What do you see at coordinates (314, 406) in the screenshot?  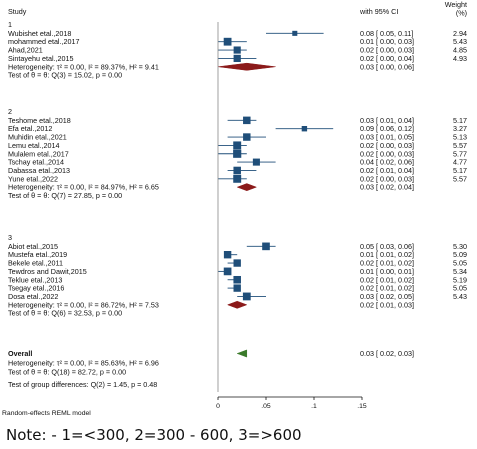 I see `x-tick-label: .1` at bounding box center [314, 406].